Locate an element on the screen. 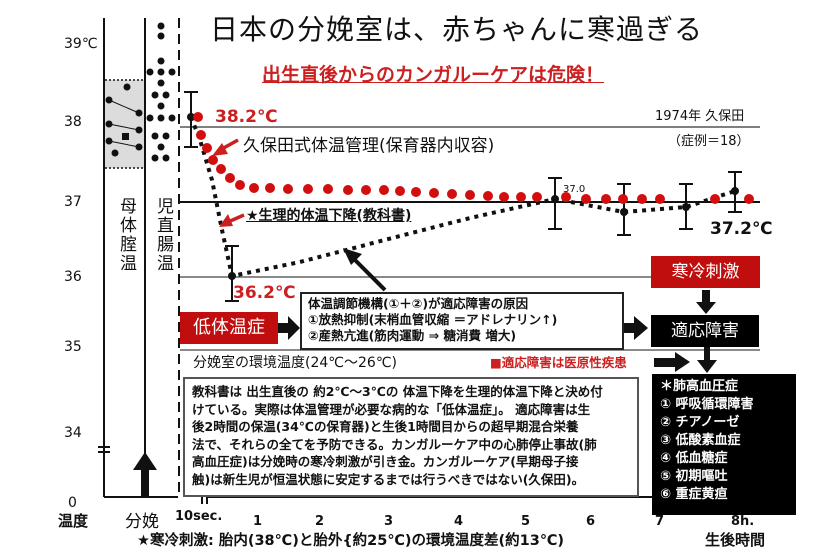 Image resolution: width=830 pixels, height=560 pixels. y-tick-37: 37 is located at coordinates (73, 202).